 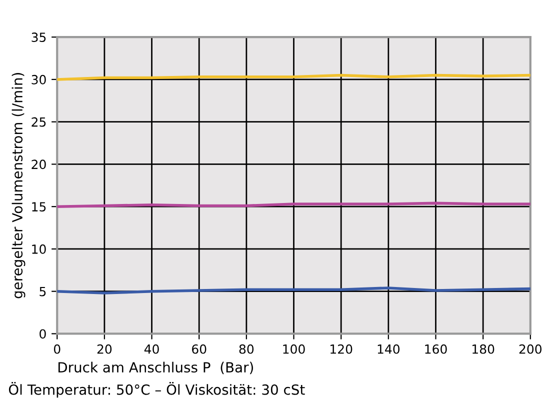 I want to click on y-axis-title: geregelter Volumenstrom (l/min), so click(x=19, y=185).